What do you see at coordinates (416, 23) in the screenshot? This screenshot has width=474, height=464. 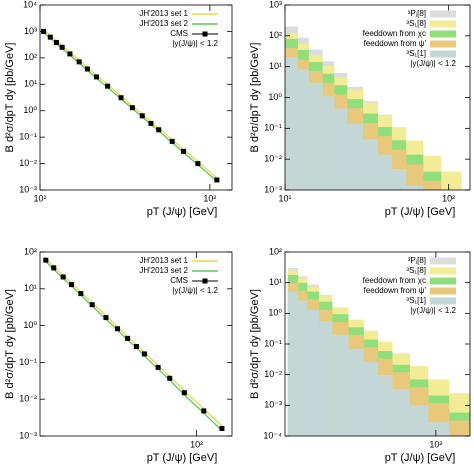 I see `legend-label: ³S₁[8]` at bounding box center [416, 23].